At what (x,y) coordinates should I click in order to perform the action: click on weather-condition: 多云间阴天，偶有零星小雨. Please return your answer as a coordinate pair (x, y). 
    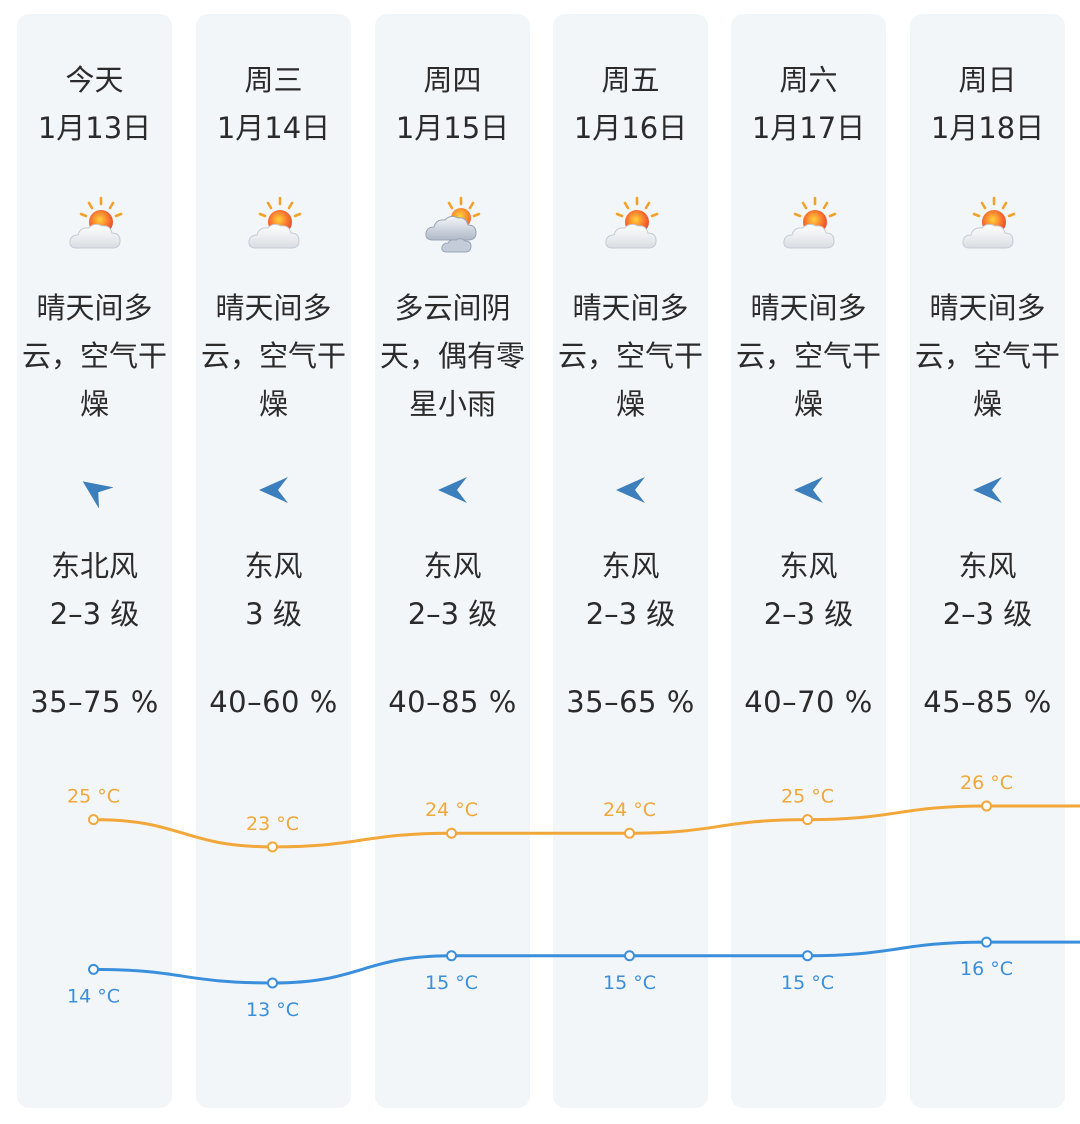
    Looking at the image, I should click on (452, 356).